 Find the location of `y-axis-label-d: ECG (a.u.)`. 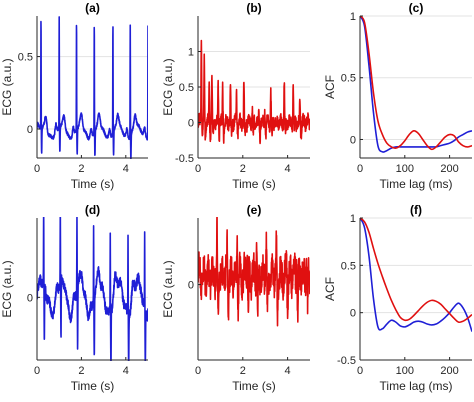

y-axis-label-d: ECG (a.u.) is located at coordinates (7, 288).